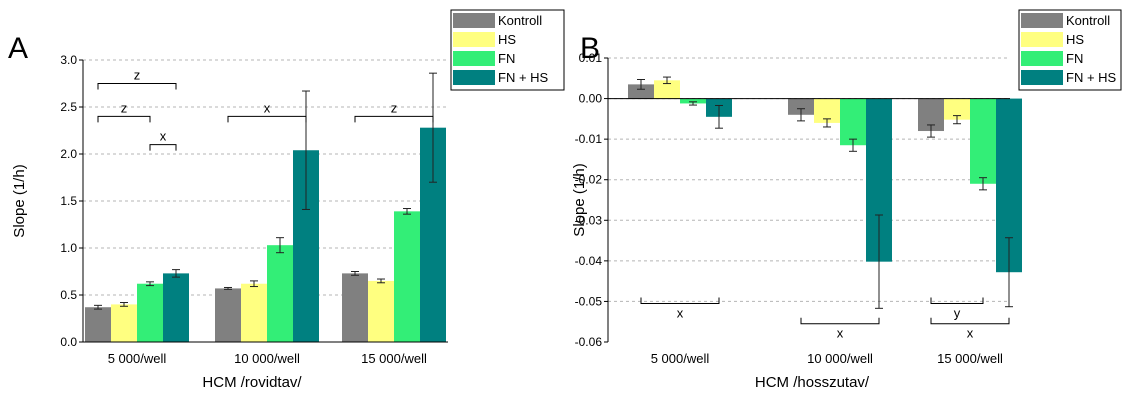 This screenshot has width=1124, height=396. I want to click on y-tick-label: -0.05, so click(589, 301).